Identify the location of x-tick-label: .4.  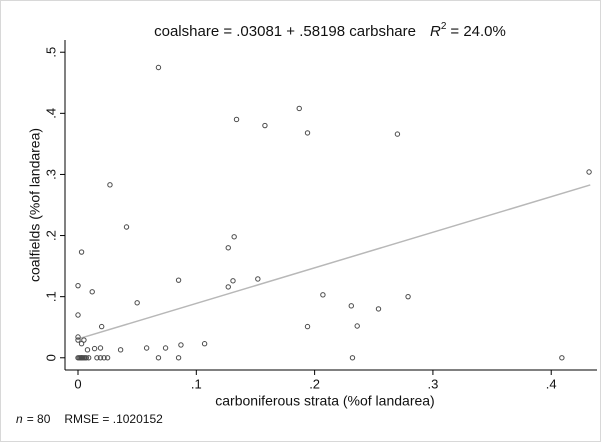
(551, 383).